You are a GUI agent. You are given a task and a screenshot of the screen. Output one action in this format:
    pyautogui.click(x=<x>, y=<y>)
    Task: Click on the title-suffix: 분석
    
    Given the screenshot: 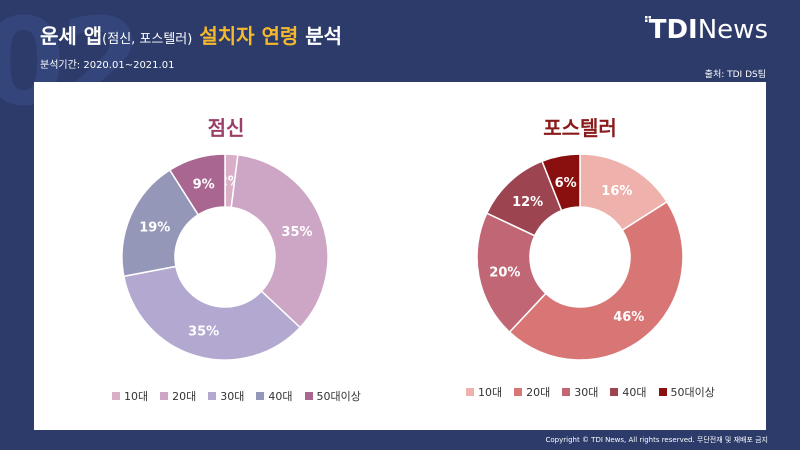 What is the action you would take?
    pyautogui.click(x=324, y=36)
    